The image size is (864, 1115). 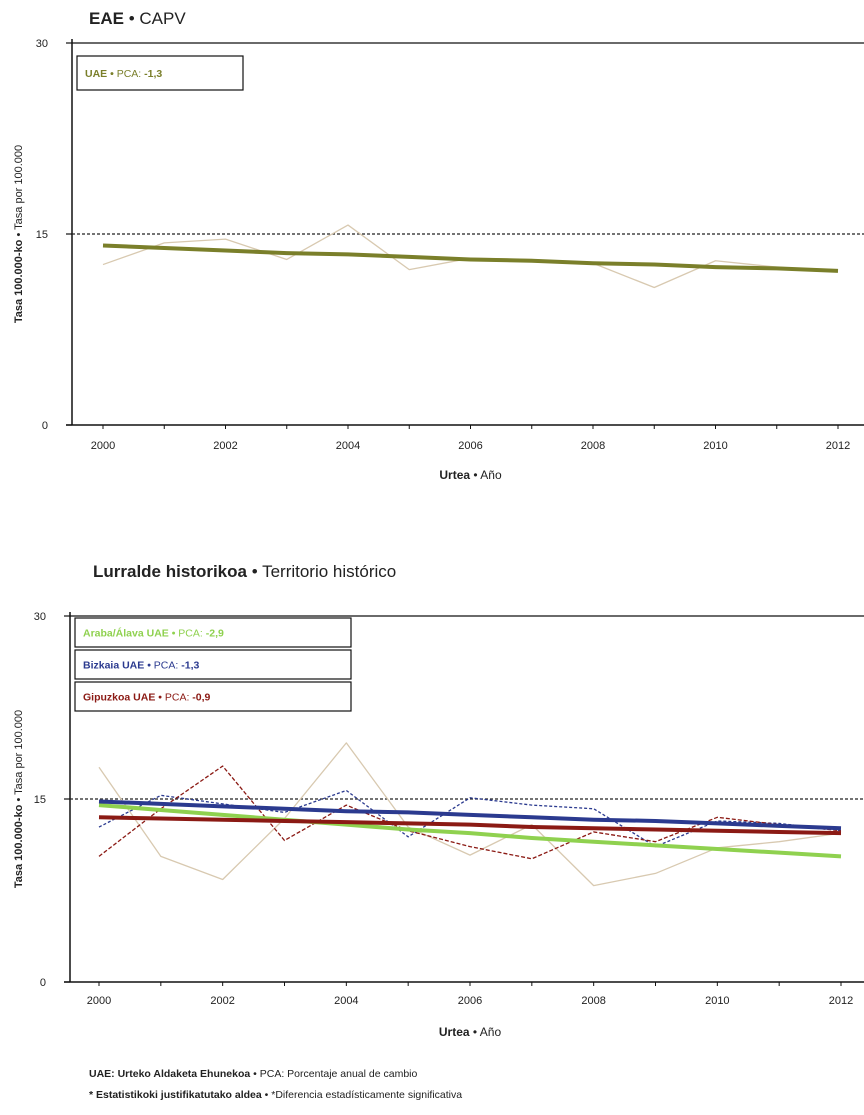 What do you see at coordinates (170, 571) in the screenshot?
I see `chart2-title-bold: Lurralde historikoa` at bounding box center [170, 571].